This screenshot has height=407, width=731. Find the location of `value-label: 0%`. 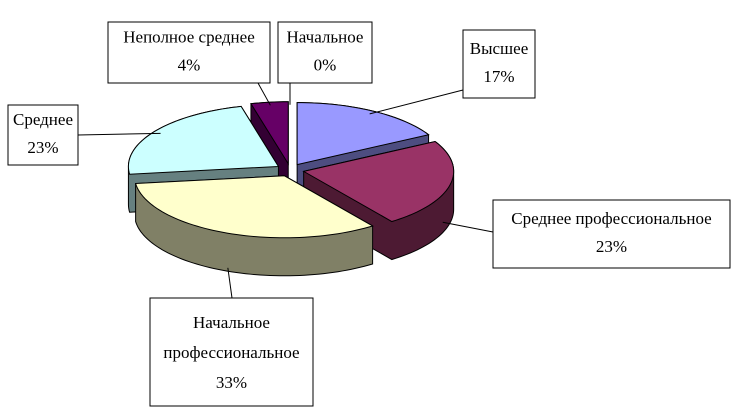

value-label: 0% is located at coordinates (325, 64).